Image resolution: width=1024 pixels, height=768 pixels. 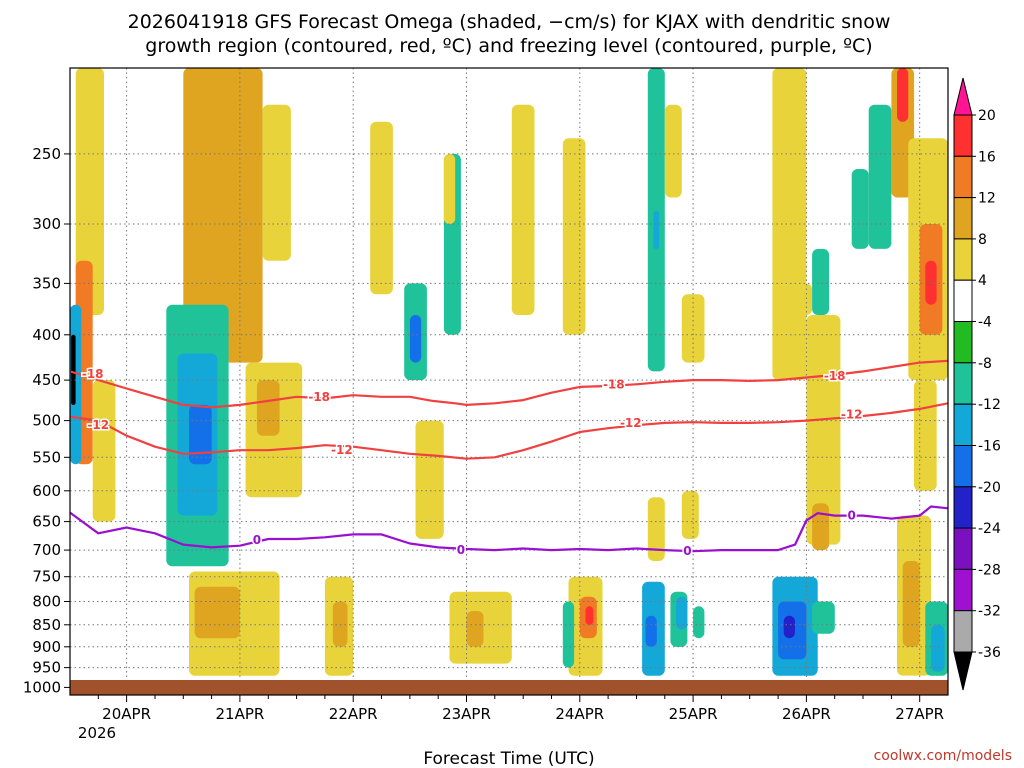 What do you see at coordinates (989, 405) in the screenshot?
I see `colorbar-label-7: -12` at bounding box center [989, 405].